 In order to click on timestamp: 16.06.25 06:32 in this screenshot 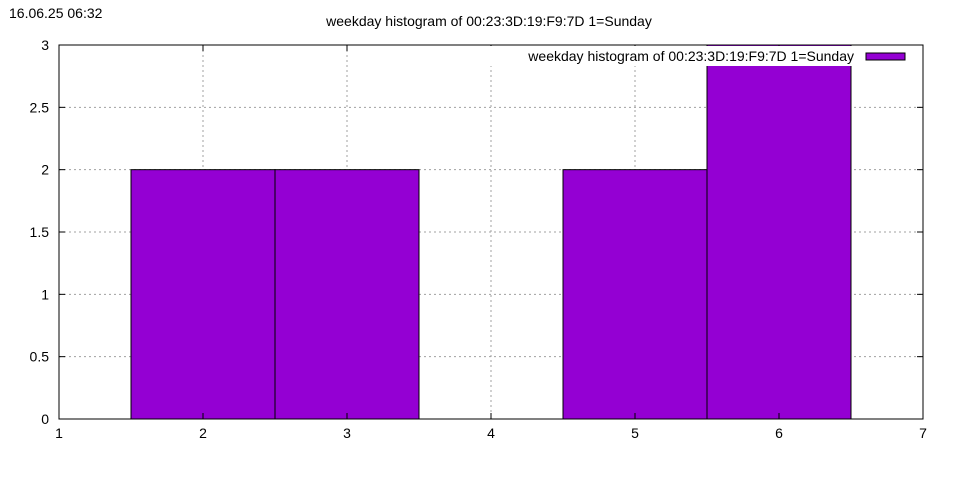, I will do `click(56, 13)`.